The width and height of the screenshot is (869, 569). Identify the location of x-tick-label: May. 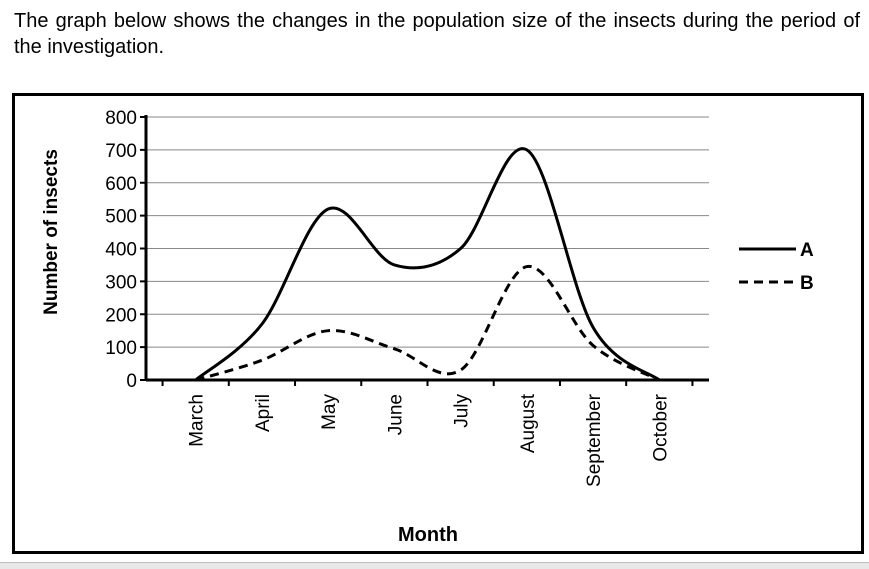
(329, 412).